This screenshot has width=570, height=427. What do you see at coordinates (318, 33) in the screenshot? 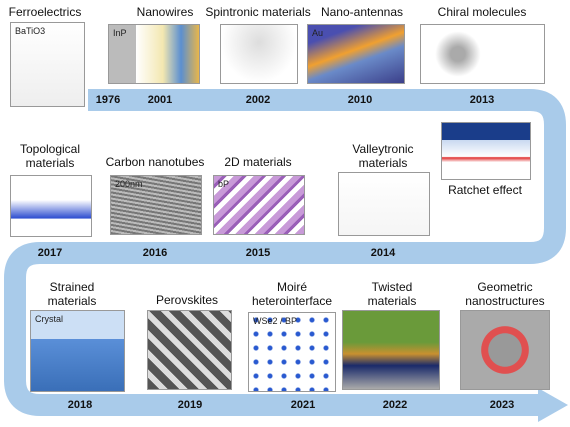
I see `image-inset-text: Au` at bounding box center [318, 33].